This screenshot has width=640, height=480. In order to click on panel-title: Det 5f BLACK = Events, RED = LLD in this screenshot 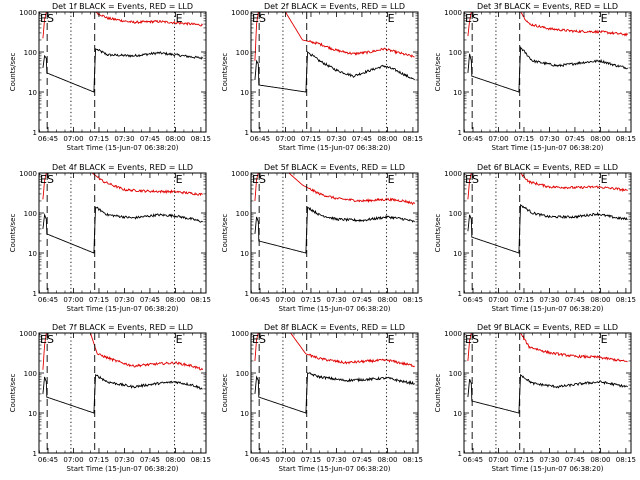, I will do `click(334, 167)`.